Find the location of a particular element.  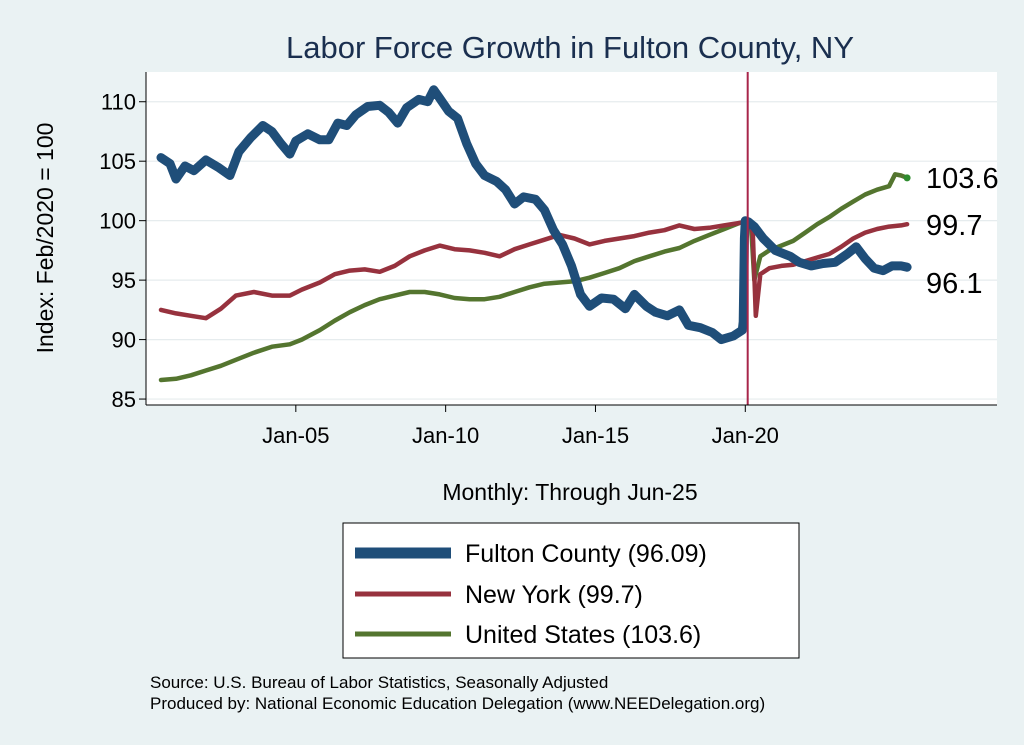

x-tick-label: Jan-20 is located at coordinates (745, 435).